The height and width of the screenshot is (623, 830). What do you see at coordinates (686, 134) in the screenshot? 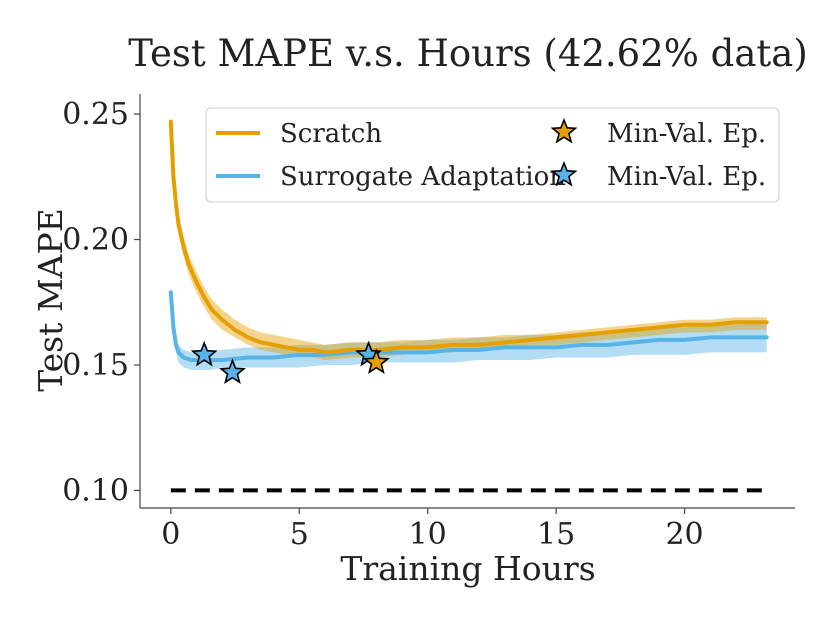
I see `legend-scratch-star-label: Min-Val. Ep.` at bounding box center [686, 134].